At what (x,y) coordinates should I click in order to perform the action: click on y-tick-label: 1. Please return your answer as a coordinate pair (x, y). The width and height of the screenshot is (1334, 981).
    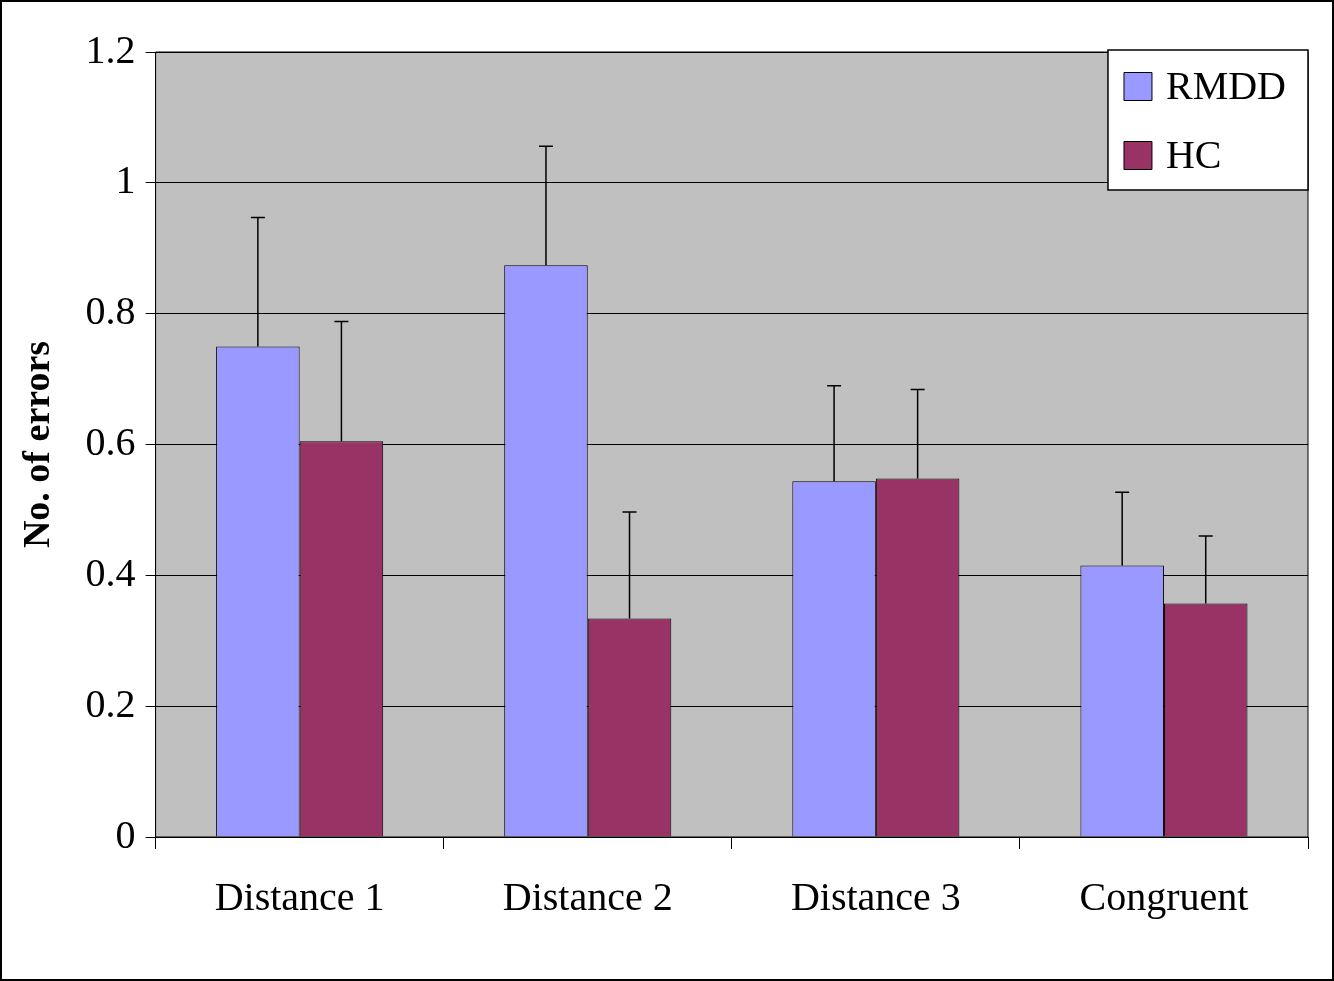
    Looking at the image, I should click on (125, 180).